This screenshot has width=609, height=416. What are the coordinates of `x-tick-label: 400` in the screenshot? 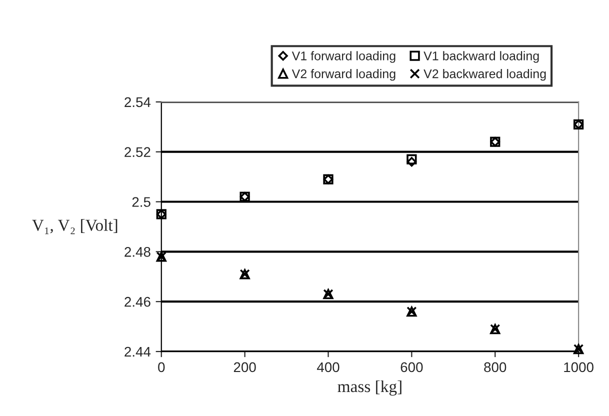 It's located at (328, 367).